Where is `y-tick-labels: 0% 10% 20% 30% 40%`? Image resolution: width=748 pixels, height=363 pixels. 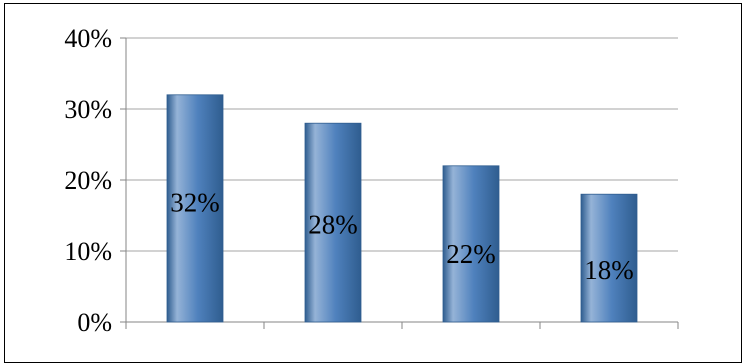 y-tick-labels: 0% 10% 20% 30% 40% is located at coordinates (88, 180).